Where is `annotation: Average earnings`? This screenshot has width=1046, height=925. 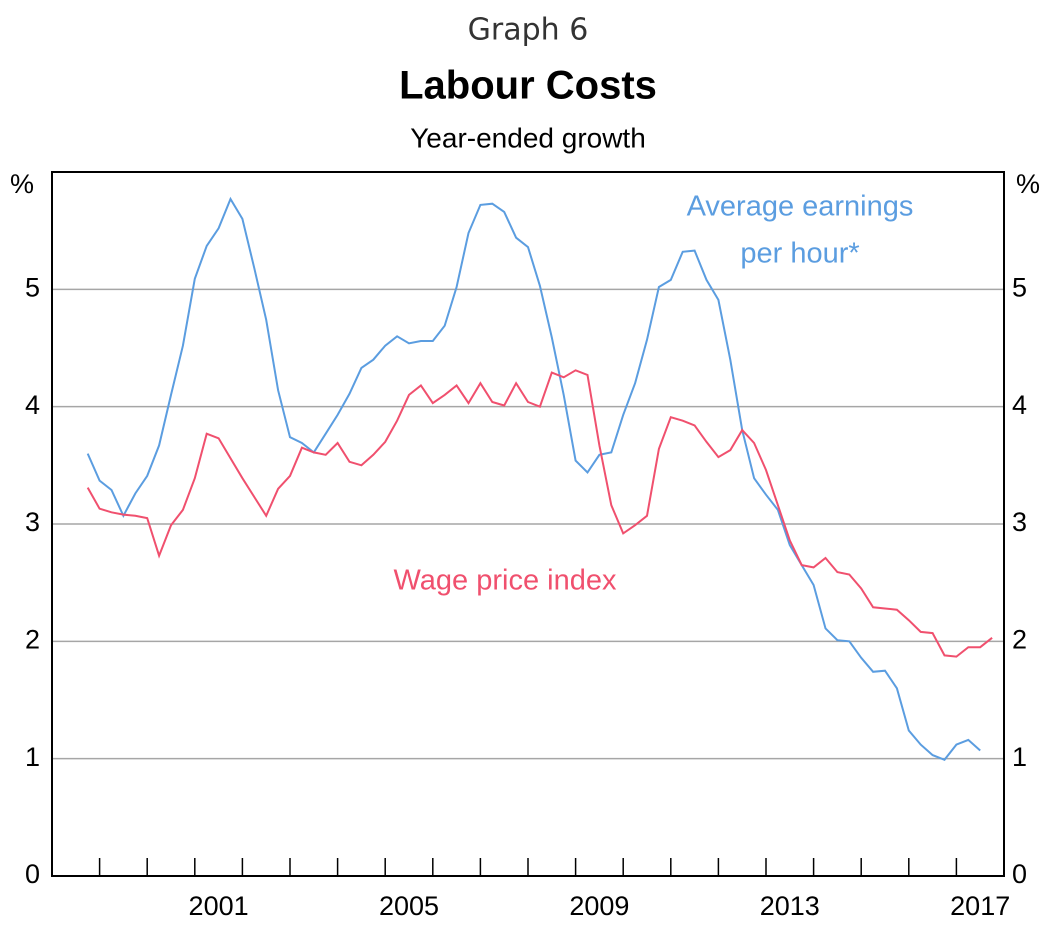
annotation: Average earnings is located at coordinates (800, 207).